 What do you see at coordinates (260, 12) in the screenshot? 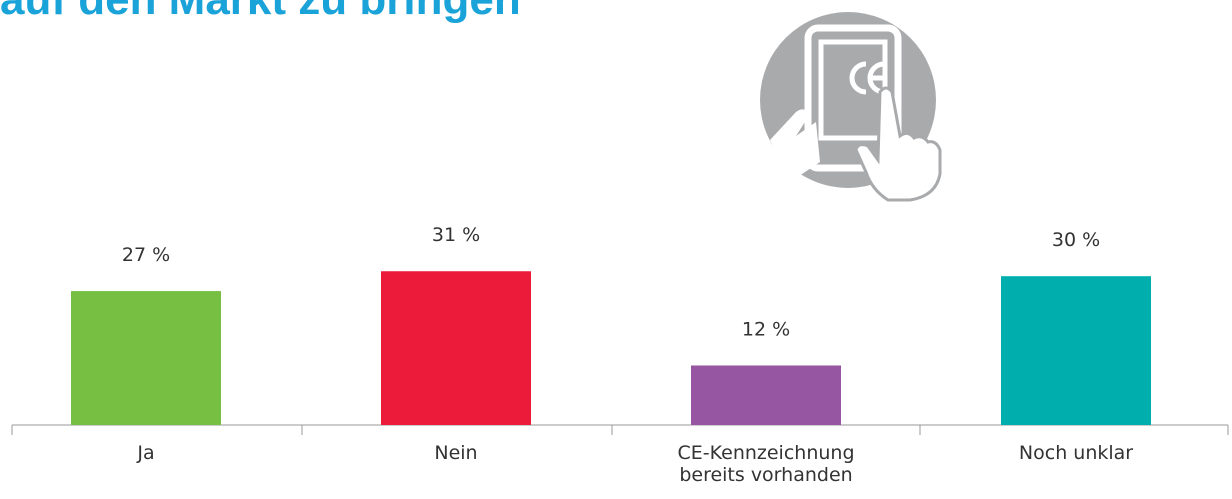
I see `chart-title: auf den Markt zu bringen` at bounding box center [260, 12].